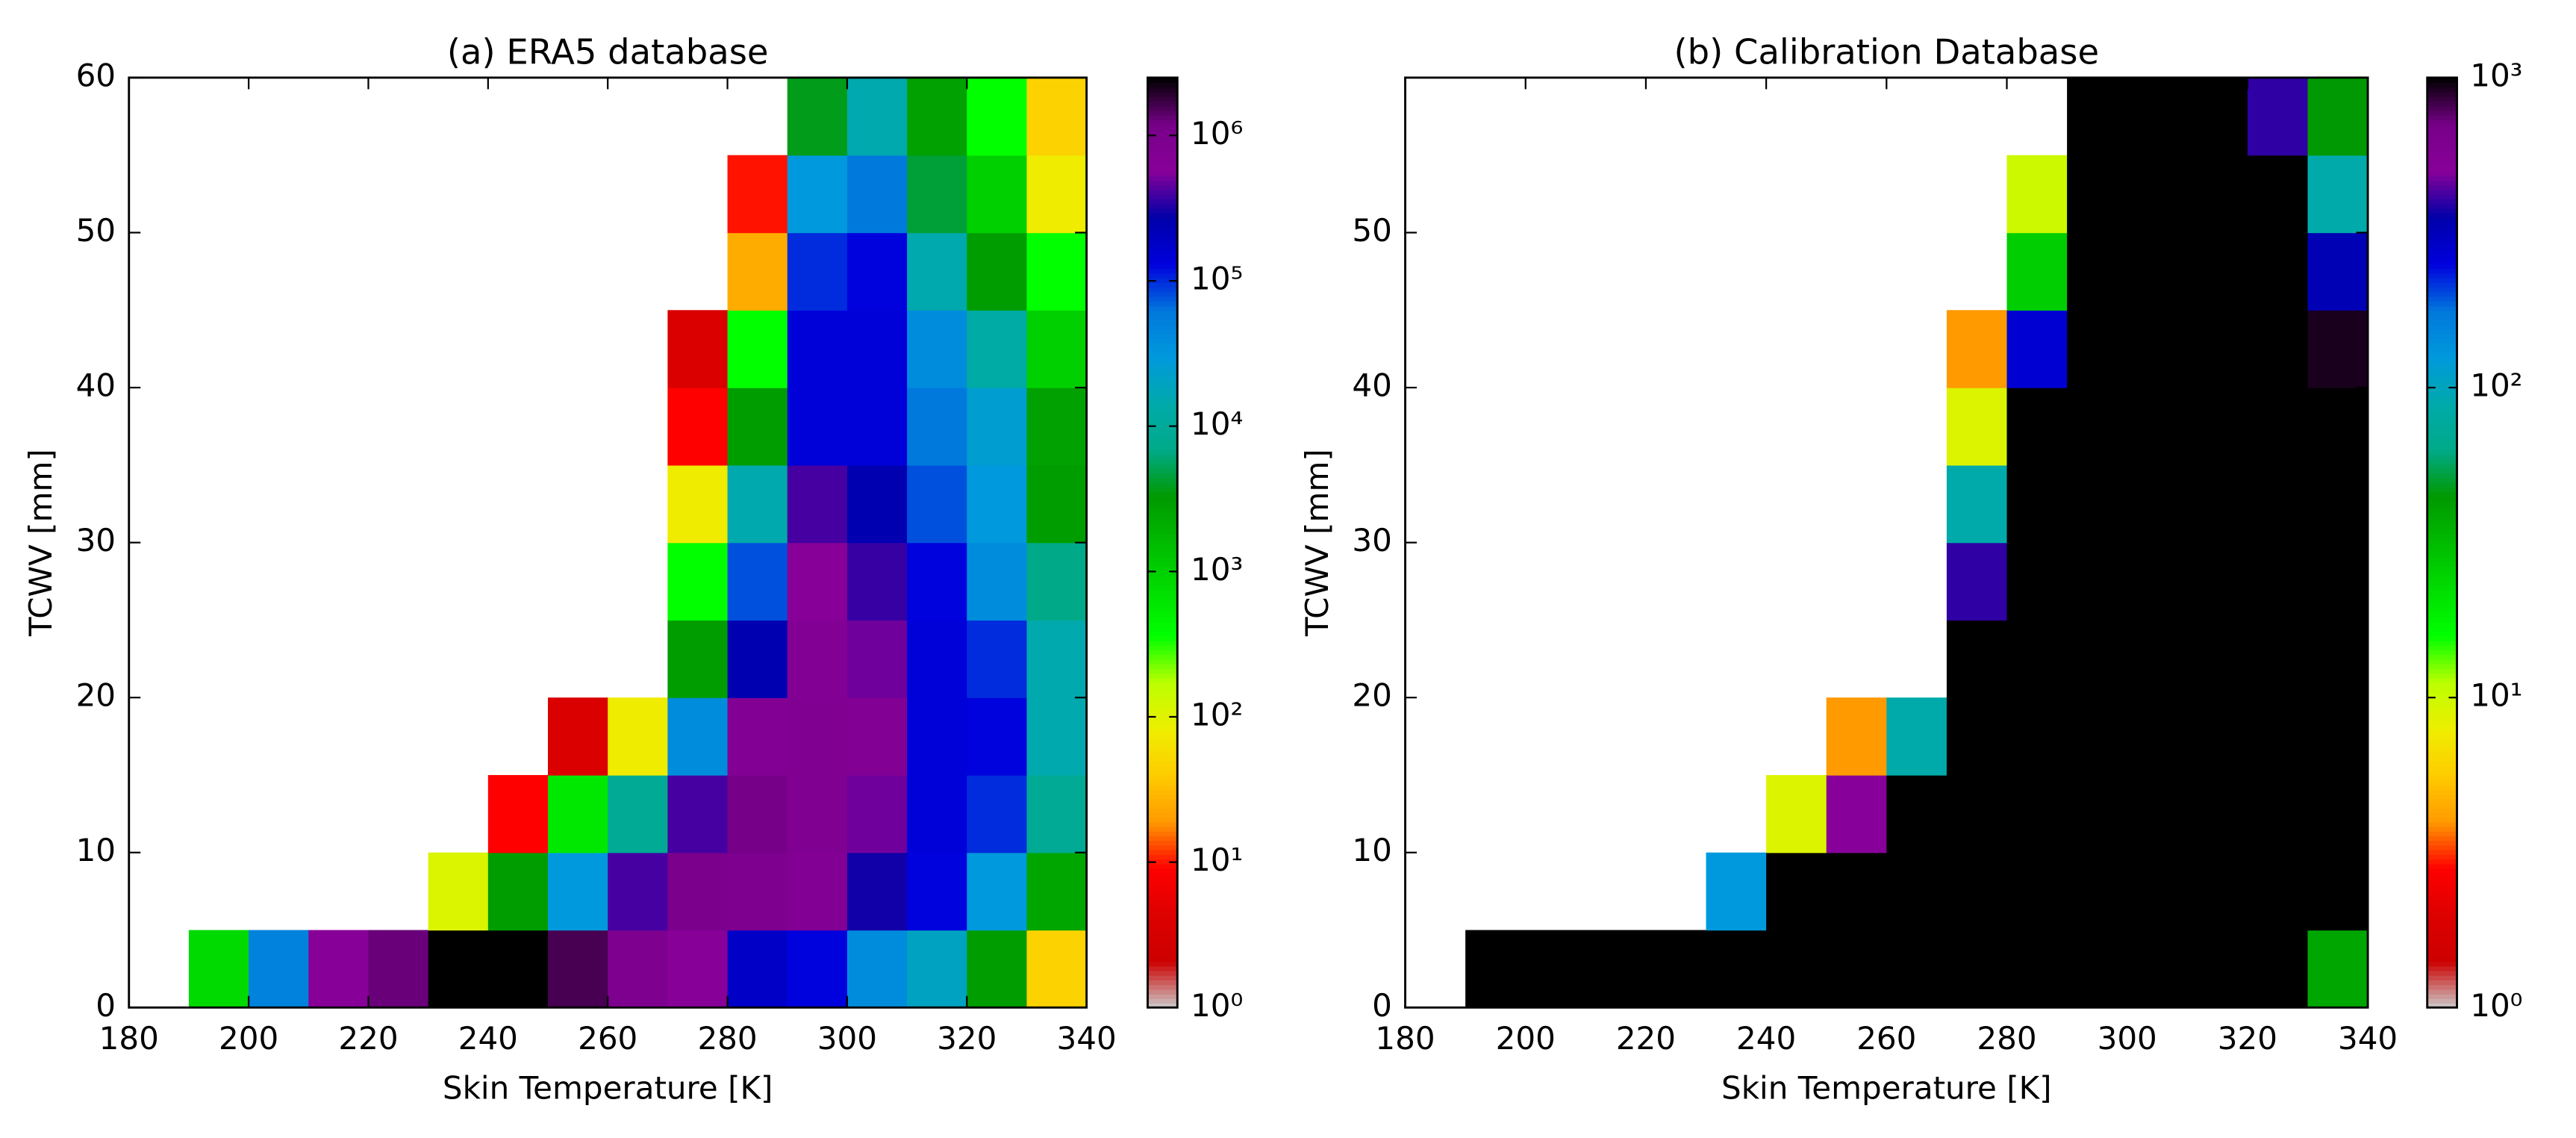 The height and width of the screenshot is (1138, 2576). What do you see at coordinates (249, 1038) in the screenshot?
I see `x-tick-label: 200` at bounding box center [249, 1038].